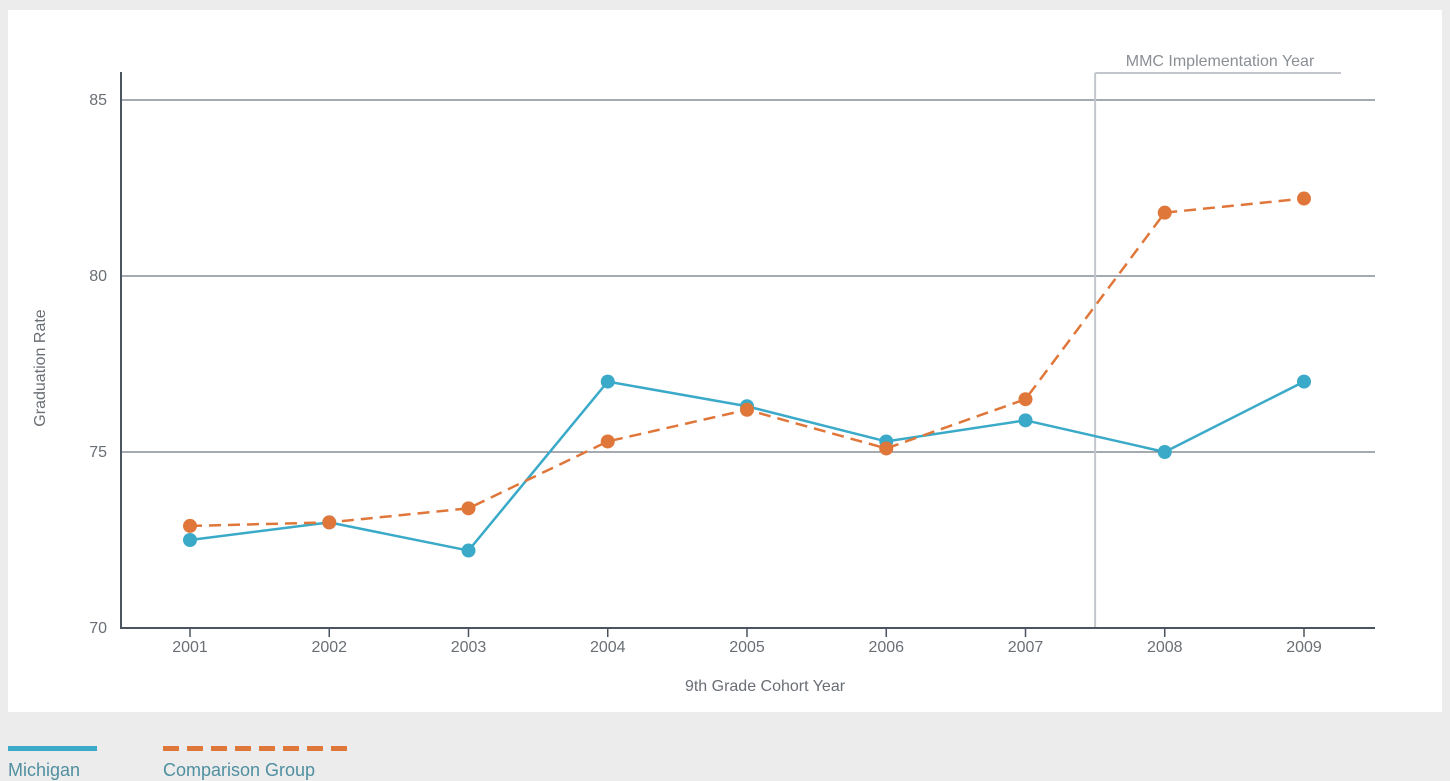 The image size is (1450, 781). What do you see at coordinates (239, 770) in the screenshot?
I see `legend-label-comparison-group: Comparison Group` at bounding box center [239, 770].